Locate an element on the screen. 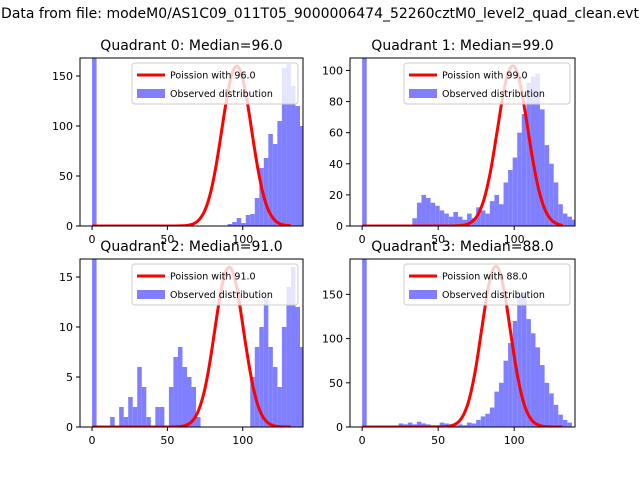  y-tick-label: 50 is located at coordinates (66, 176).